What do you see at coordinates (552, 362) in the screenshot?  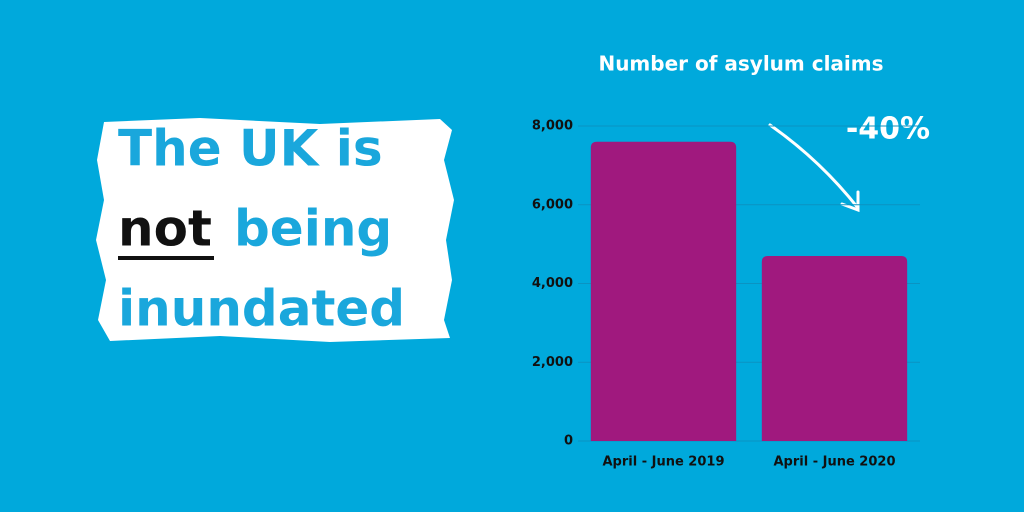 I see `y-tick-label: 2,000` at bounding box center [552, 362].